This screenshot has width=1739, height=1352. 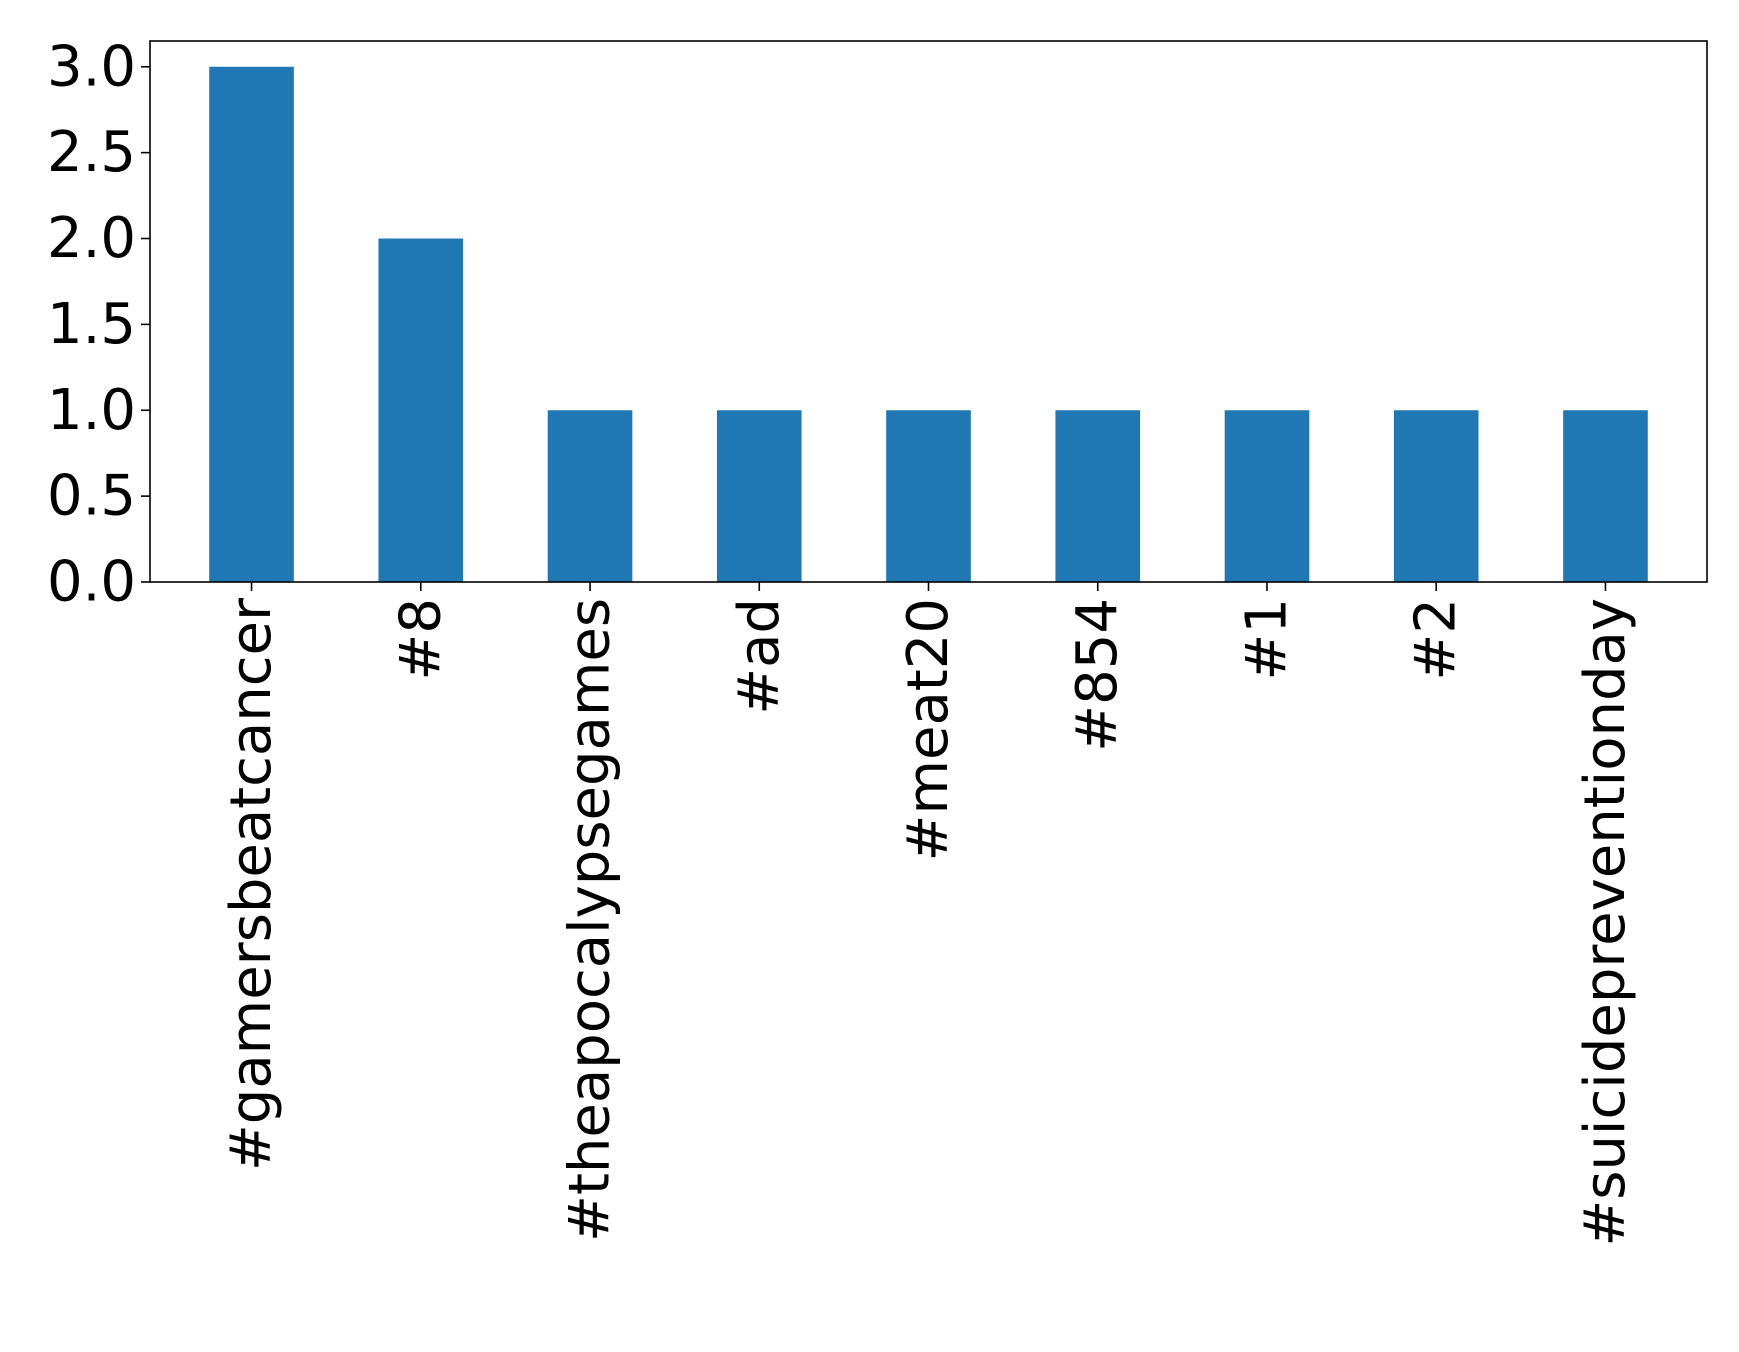 I want to click on y-tick-label-0: 0.0, so click(x=91, y=582).